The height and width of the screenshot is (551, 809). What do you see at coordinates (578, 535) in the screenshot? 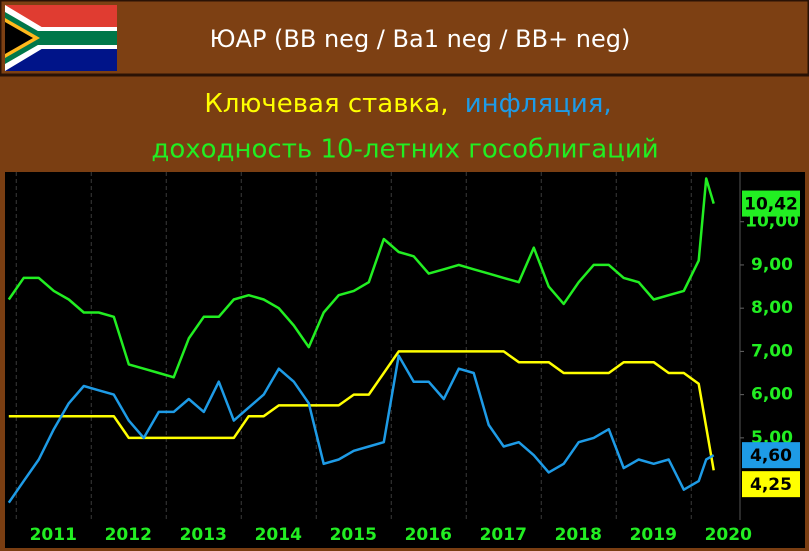
I see `x-tick-label: 2018` at bounding box center [578, 535].